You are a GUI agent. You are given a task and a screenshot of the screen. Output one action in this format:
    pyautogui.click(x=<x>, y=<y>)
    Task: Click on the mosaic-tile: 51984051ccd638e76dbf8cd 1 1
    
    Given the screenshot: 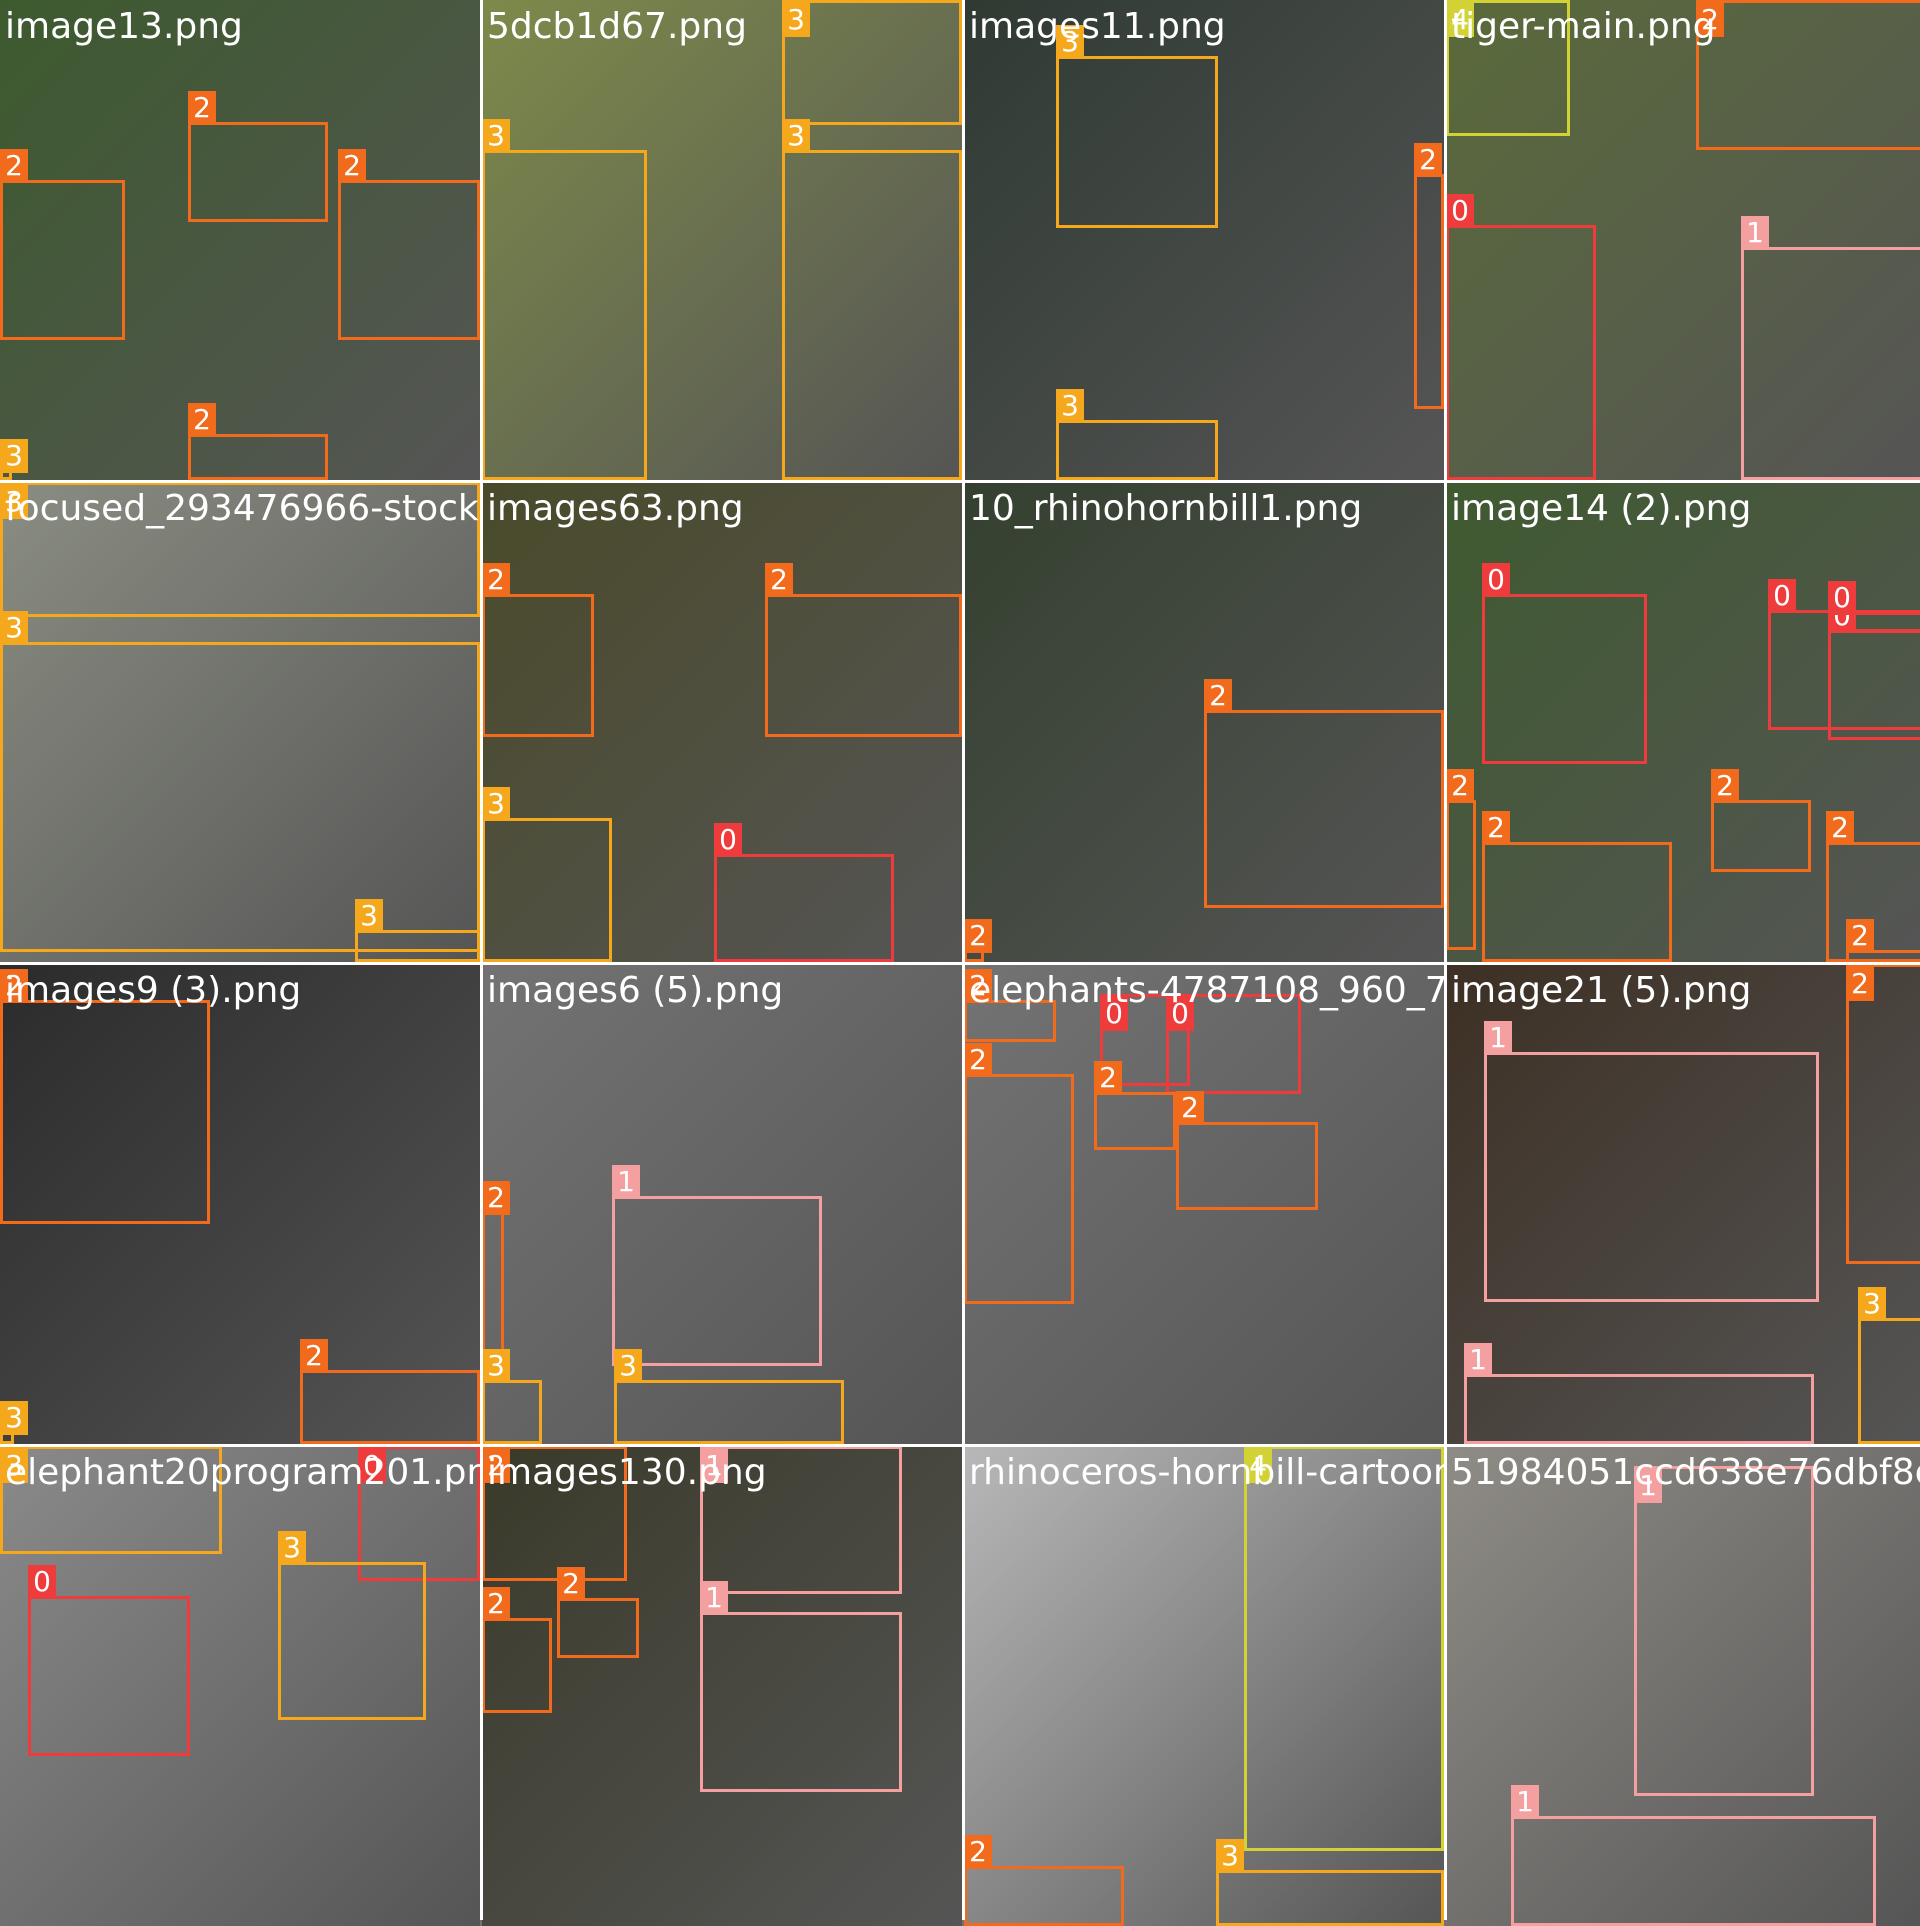 What is the action you would take?
    pyautogui.click(x=1683, y=1686)
    